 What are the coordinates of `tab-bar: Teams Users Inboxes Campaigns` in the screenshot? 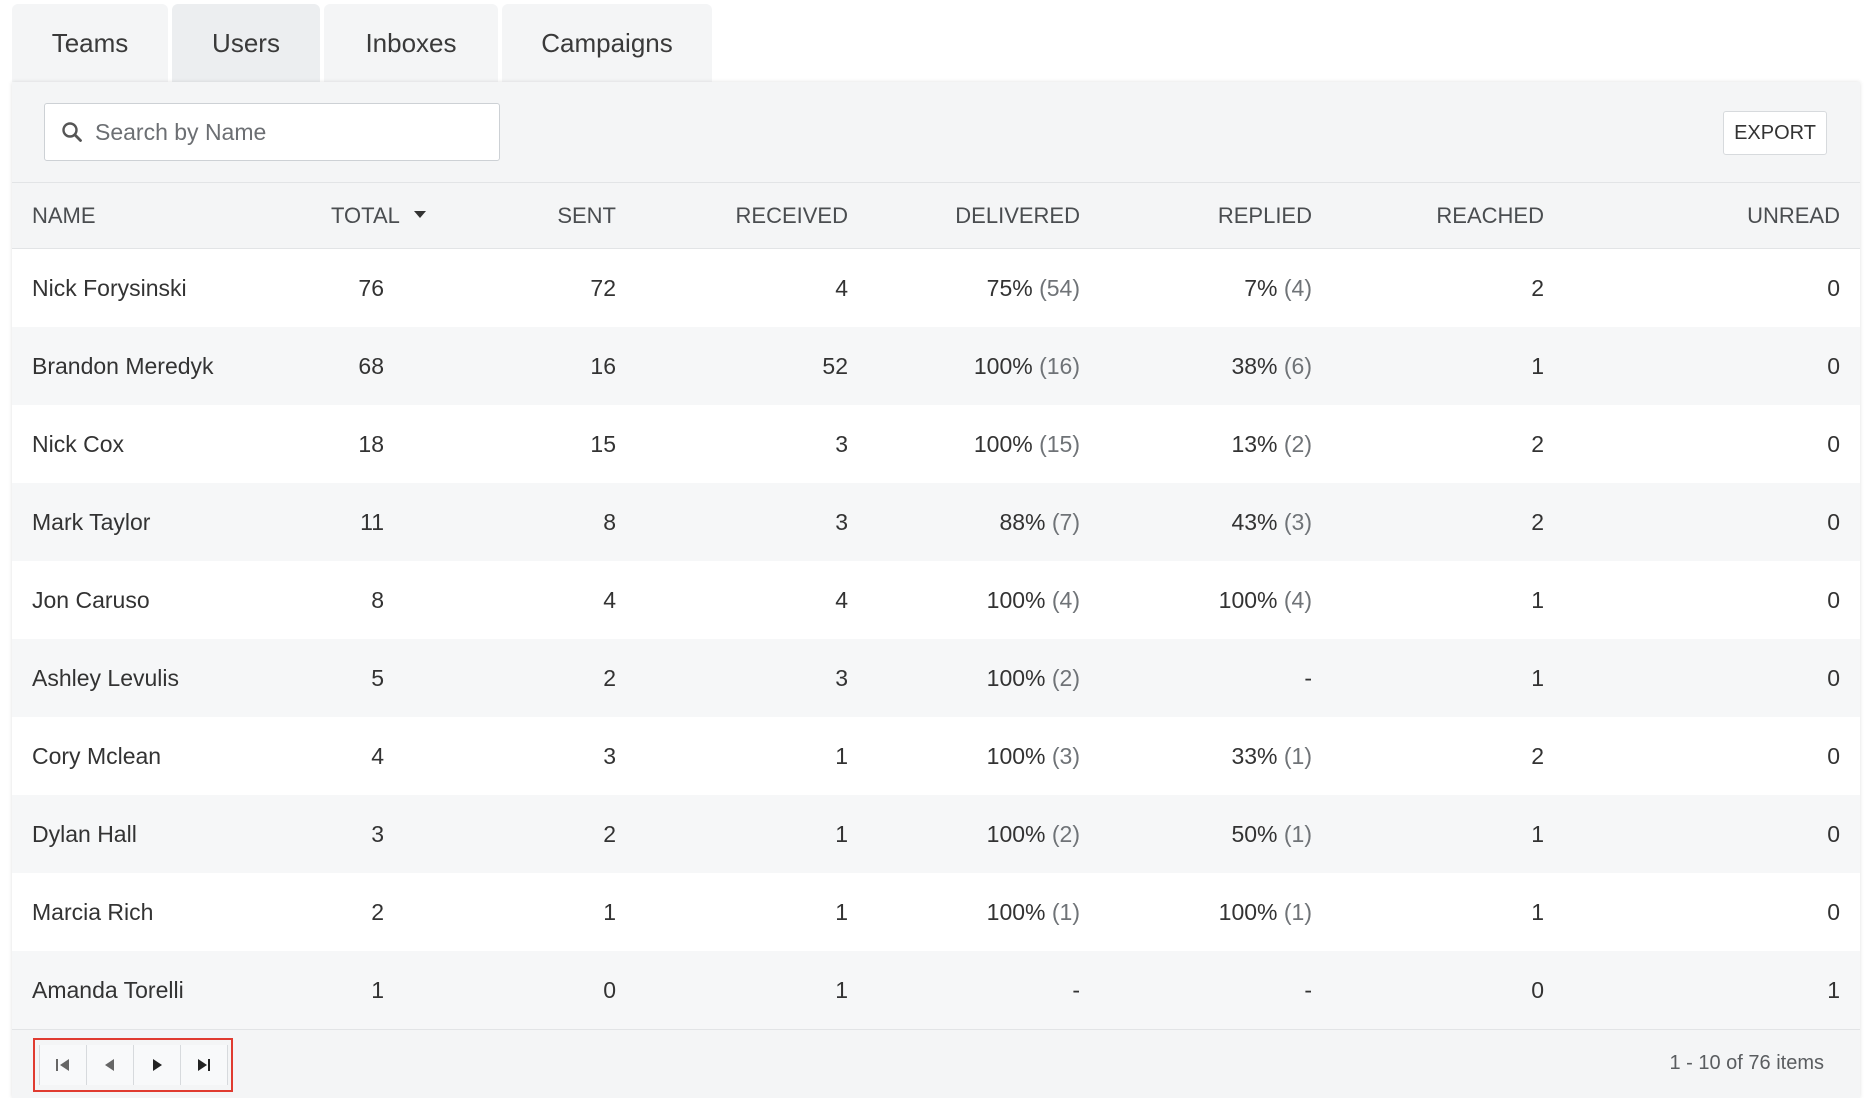 It's located at (364, 43).